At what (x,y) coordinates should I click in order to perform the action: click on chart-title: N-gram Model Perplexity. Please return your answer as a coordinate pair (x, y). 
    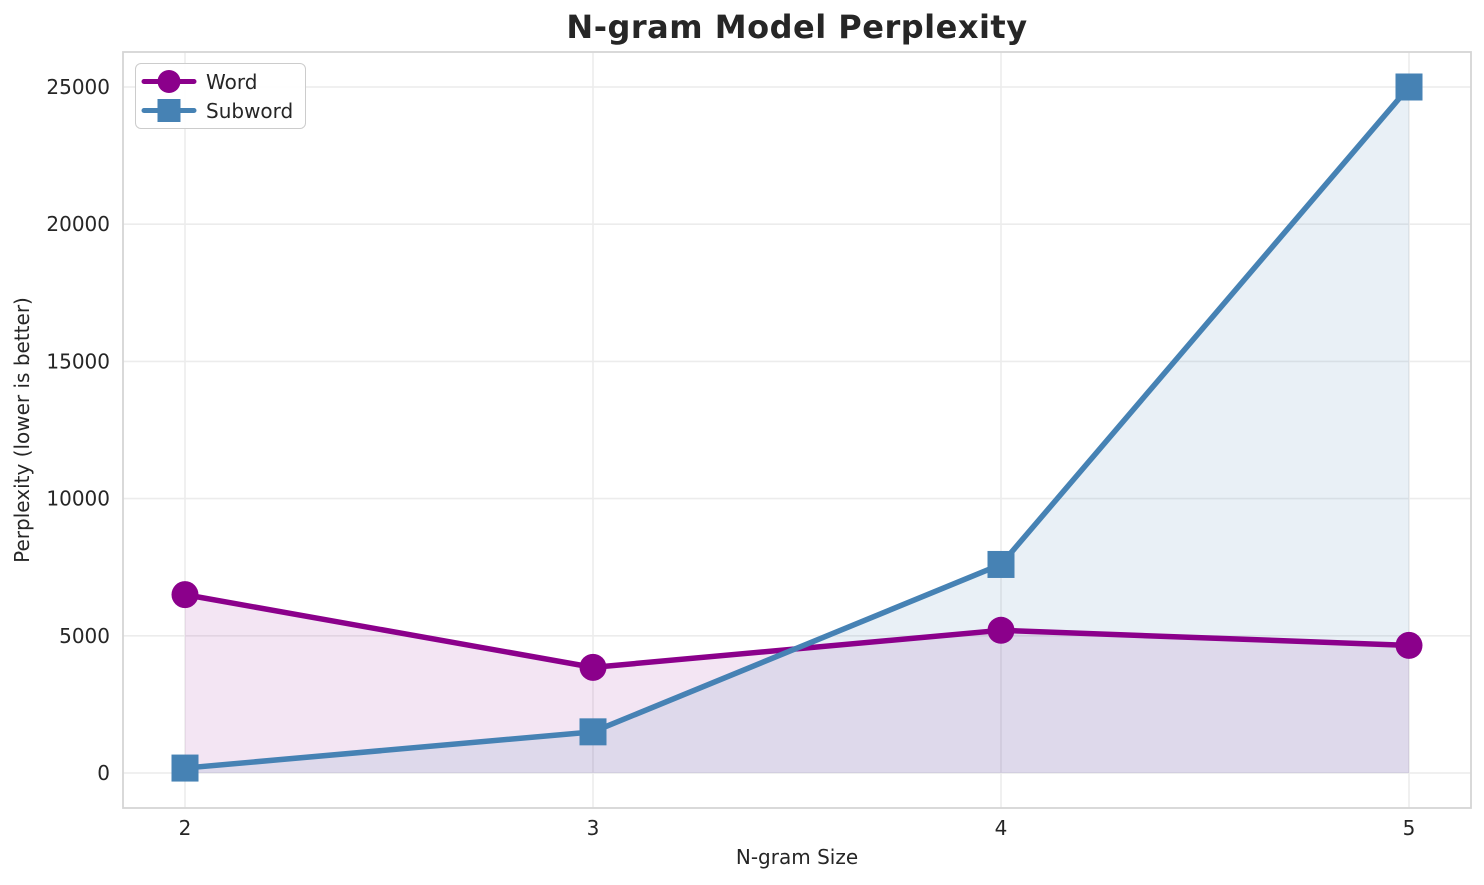
    Looking at the image, I should click on (797, 27).